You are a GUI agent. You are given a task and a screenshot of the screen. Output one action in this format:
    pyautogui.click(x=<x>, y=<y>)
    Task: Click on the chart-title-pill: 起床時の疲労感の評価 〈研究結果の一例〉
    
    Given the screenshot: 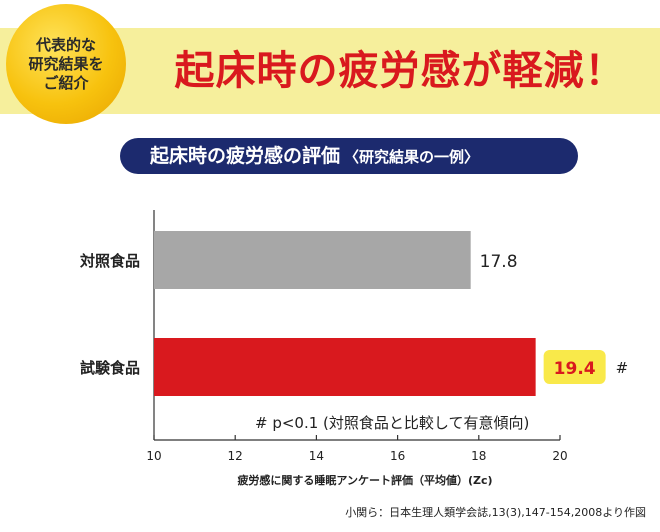 What is the action you would take?
    pyautogui.click(x=349, y=156)
    